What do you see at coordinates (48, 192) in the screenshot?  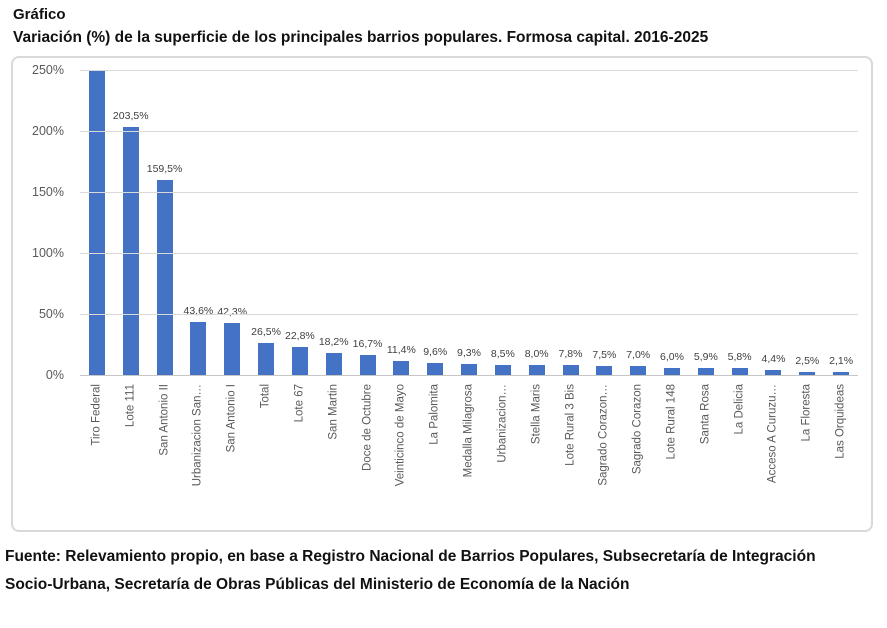 I see `y-axis-tick-label: 150%` at bounding box center [48, 192].